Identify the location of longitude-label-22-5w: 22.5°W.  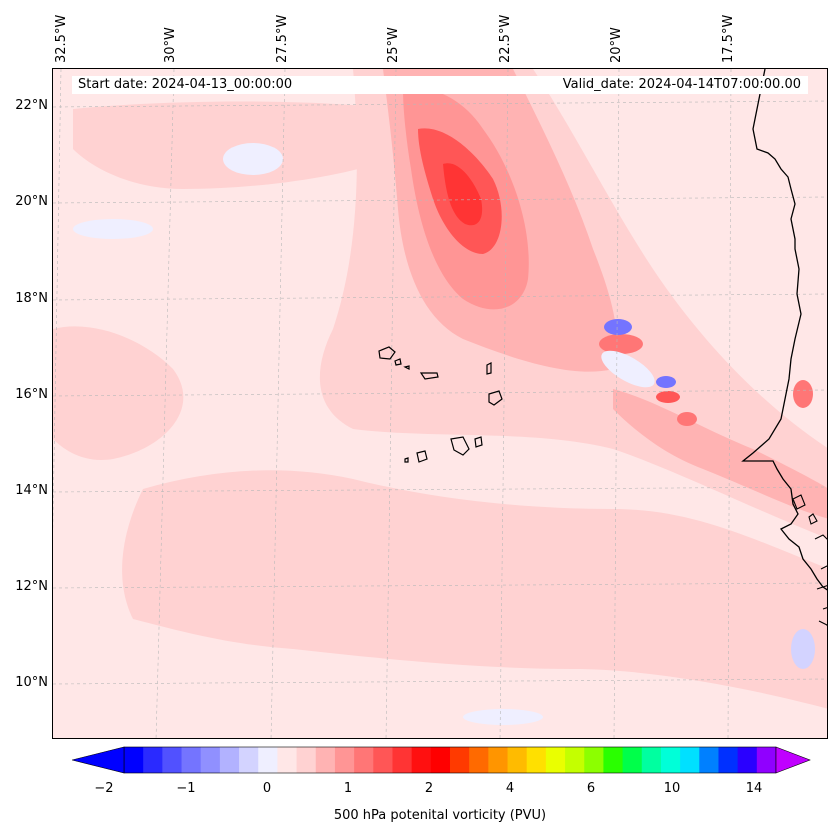
(505, 38).